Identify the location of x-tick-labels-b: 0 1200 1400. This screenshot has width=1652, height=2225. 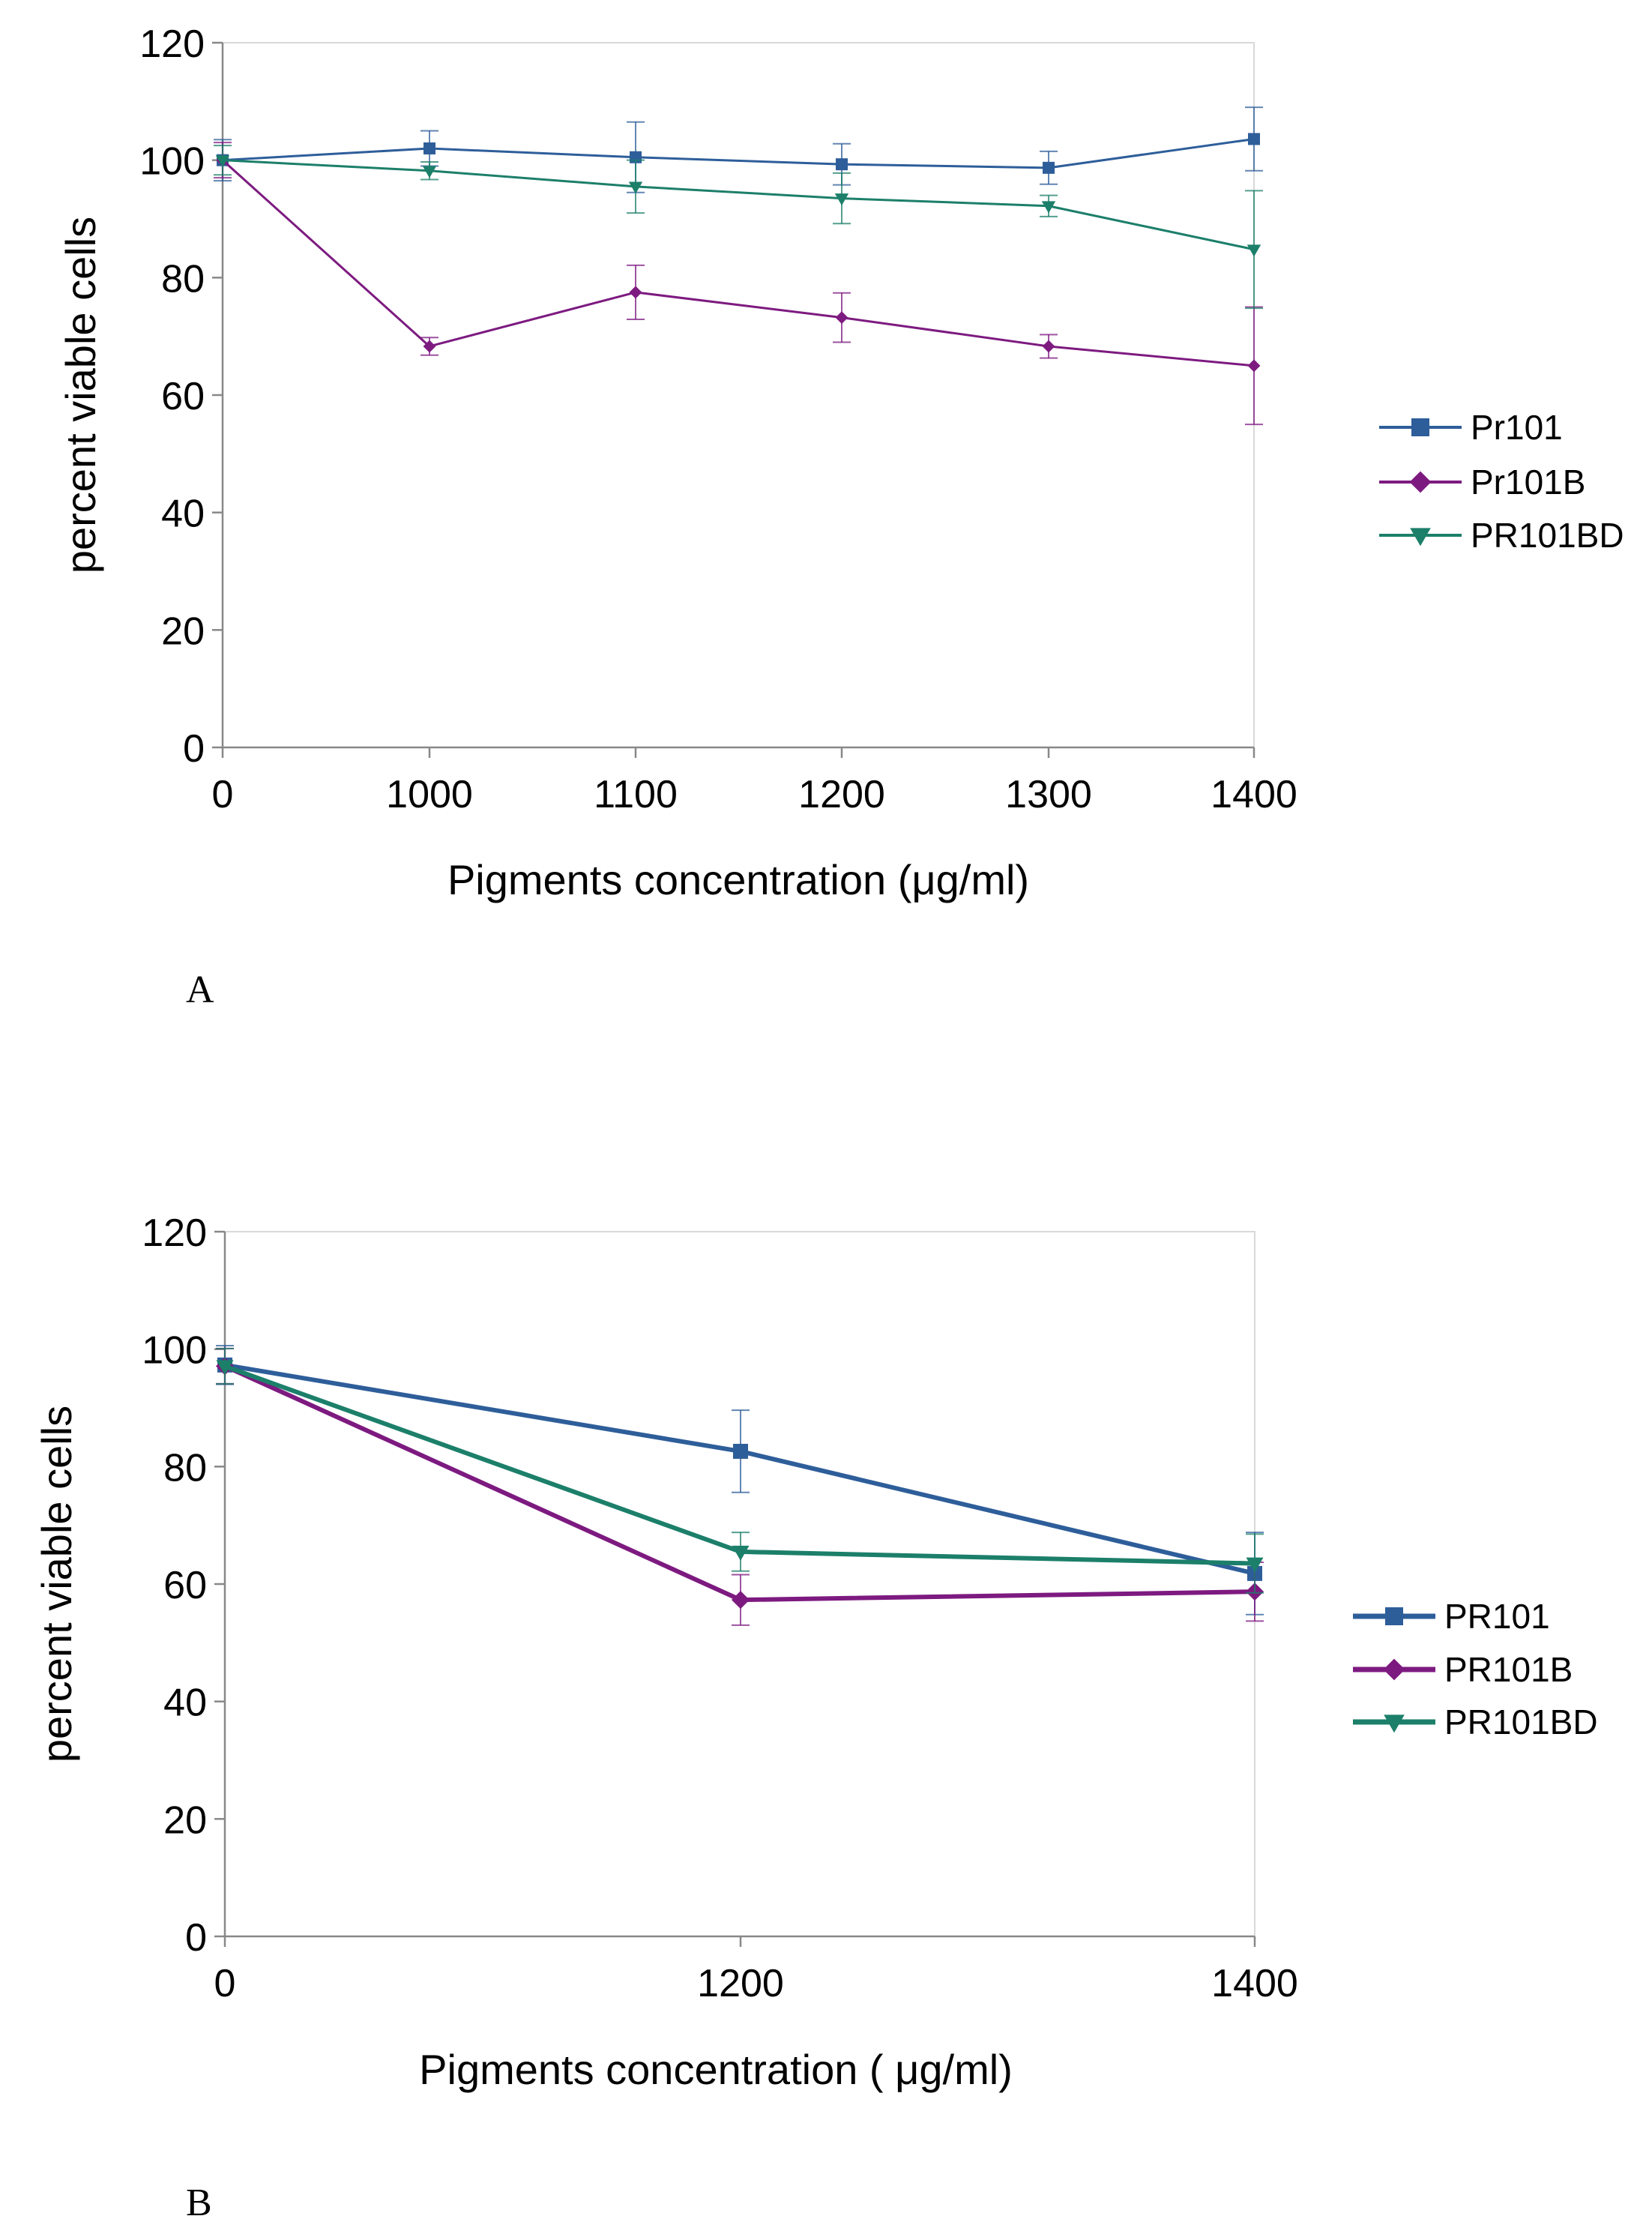
(756, 1983).